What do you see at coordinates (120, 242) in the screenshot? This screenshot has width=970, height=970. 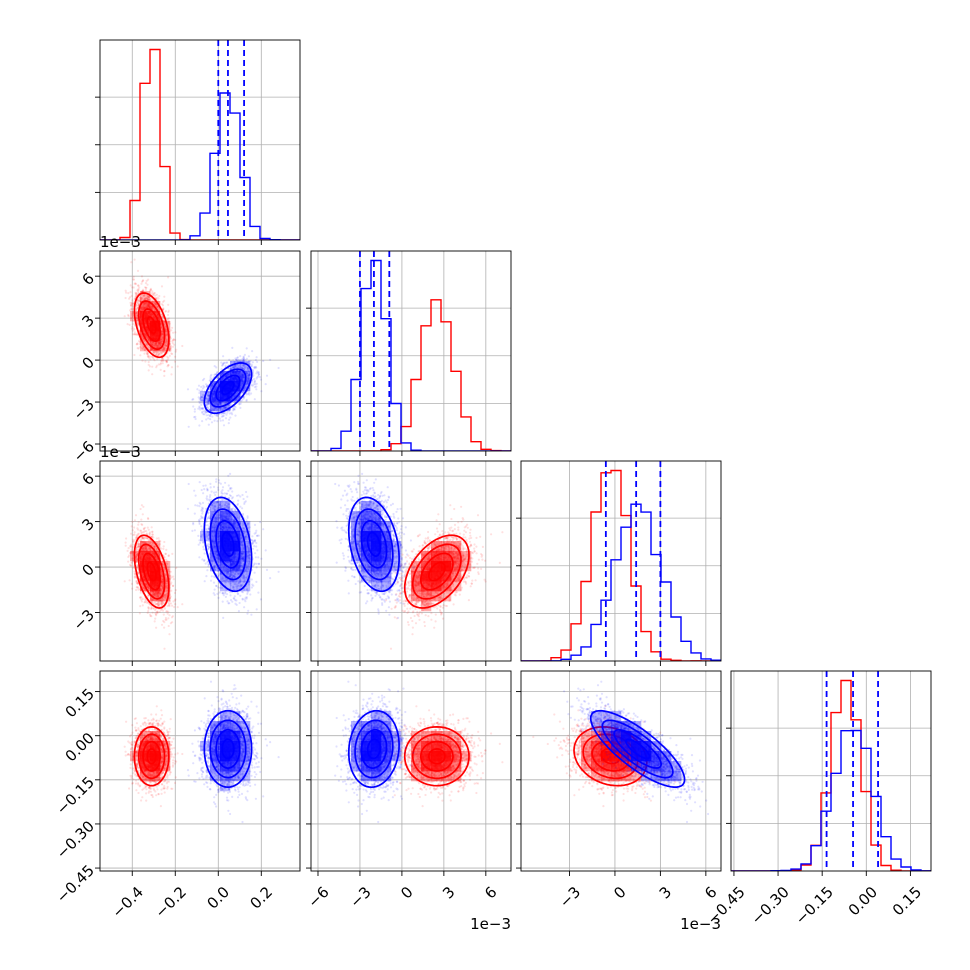 I see `y-offset-label: 1e−3` at bounding box center [120, 242].